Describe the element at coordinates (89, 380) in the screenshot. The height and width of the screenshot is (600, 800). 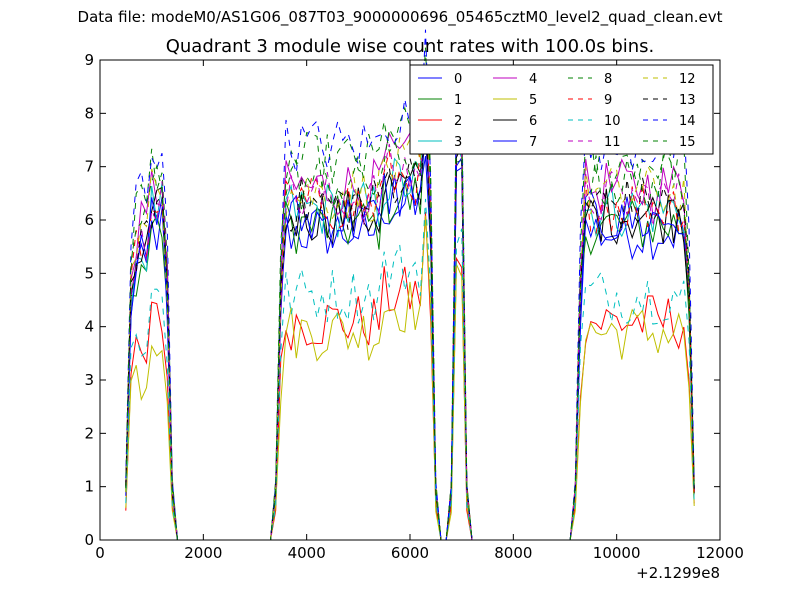
I see `y-tick-label: 3` at that location.